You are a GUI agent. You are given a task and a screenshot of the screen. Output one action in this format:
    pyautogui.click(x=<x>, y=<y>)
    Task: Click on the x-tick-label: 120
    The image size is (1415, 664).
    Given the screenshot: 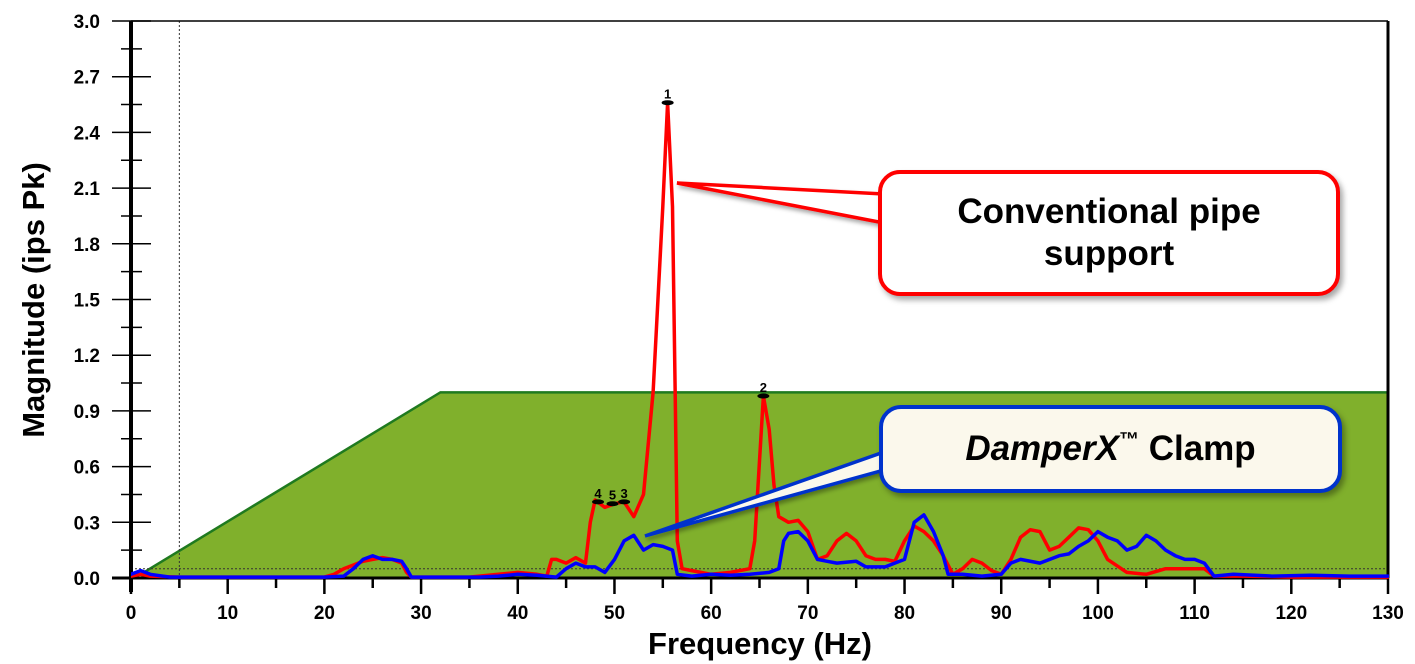 What is the action you would take?
    pyautogui.click(x=1291, y=613)
    